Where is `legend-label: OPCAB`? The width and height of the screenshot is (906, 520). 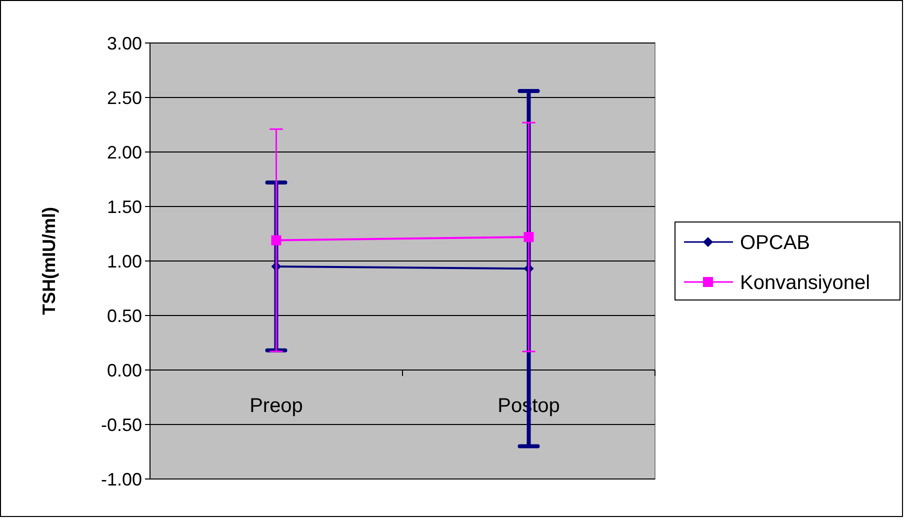
legend-label: OPCAB is located at coordinates (775, 243).